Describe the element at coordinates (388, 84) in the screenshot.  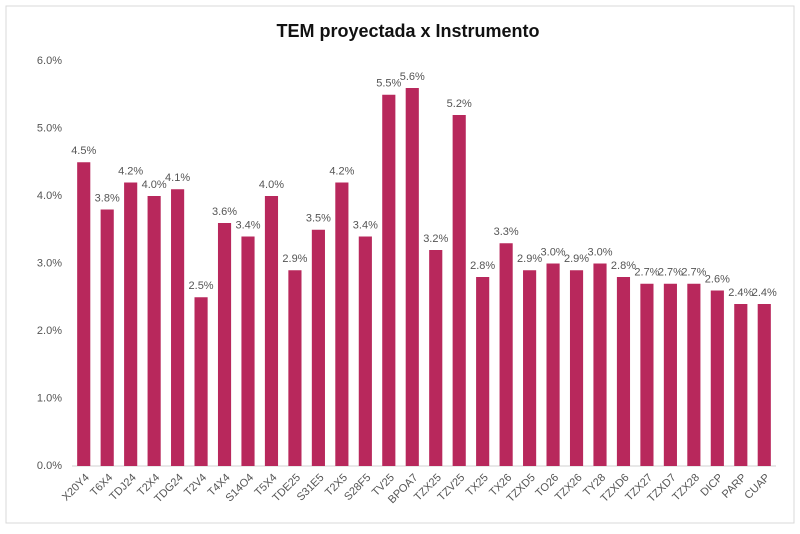
I see `value-label: 5.5%` at that location.